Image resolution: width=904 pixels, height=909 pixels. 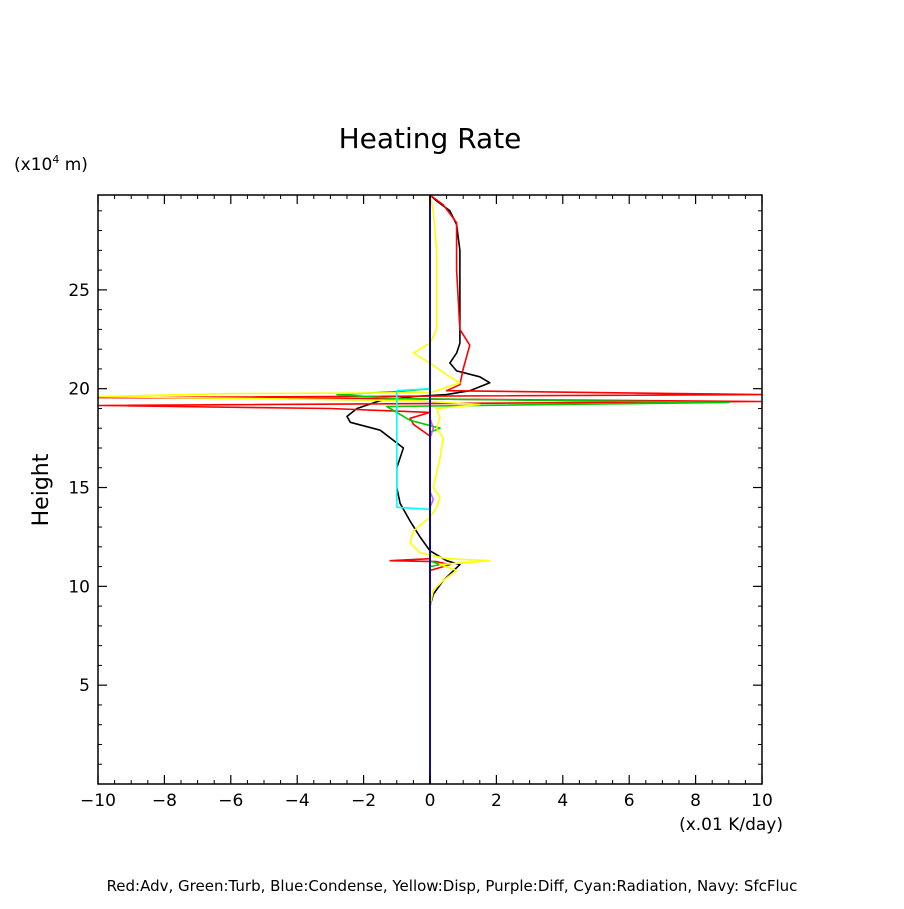 What do you see at coordinates (79, 587) in the screenshot?
I see `y-tick-label: 10` at bounding box center [79, 587].